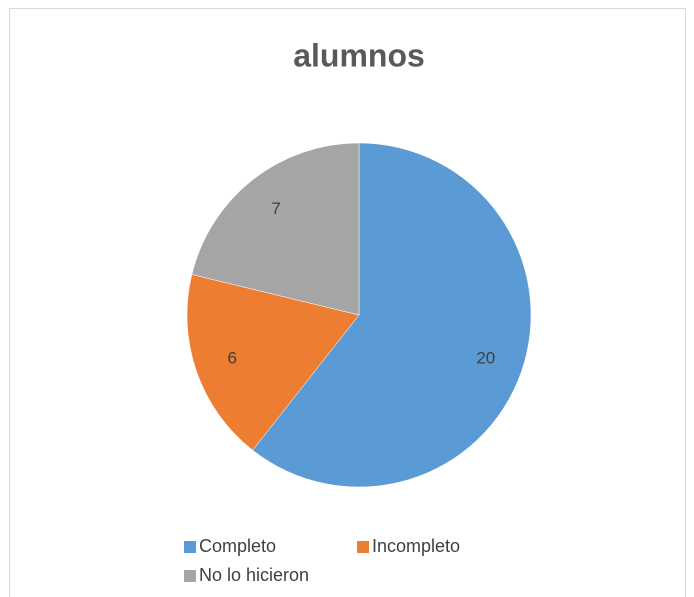 The image size is (694, 597). Describe the element at coordinates (416, 546) in the screenshot. I see `legend-label: Incompleto` at that location.